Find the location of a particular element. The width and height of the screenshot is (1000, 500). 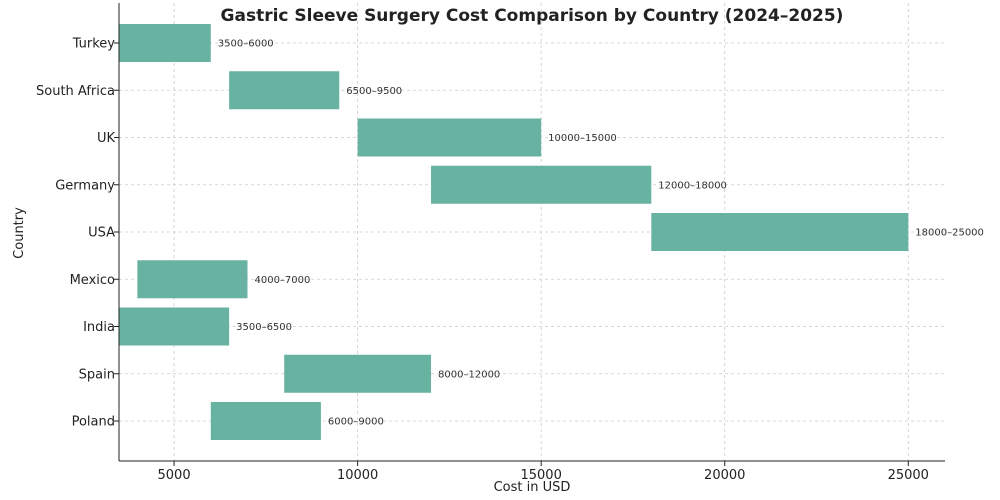

y-axis-label: Country is located at coordinates (19, 233).